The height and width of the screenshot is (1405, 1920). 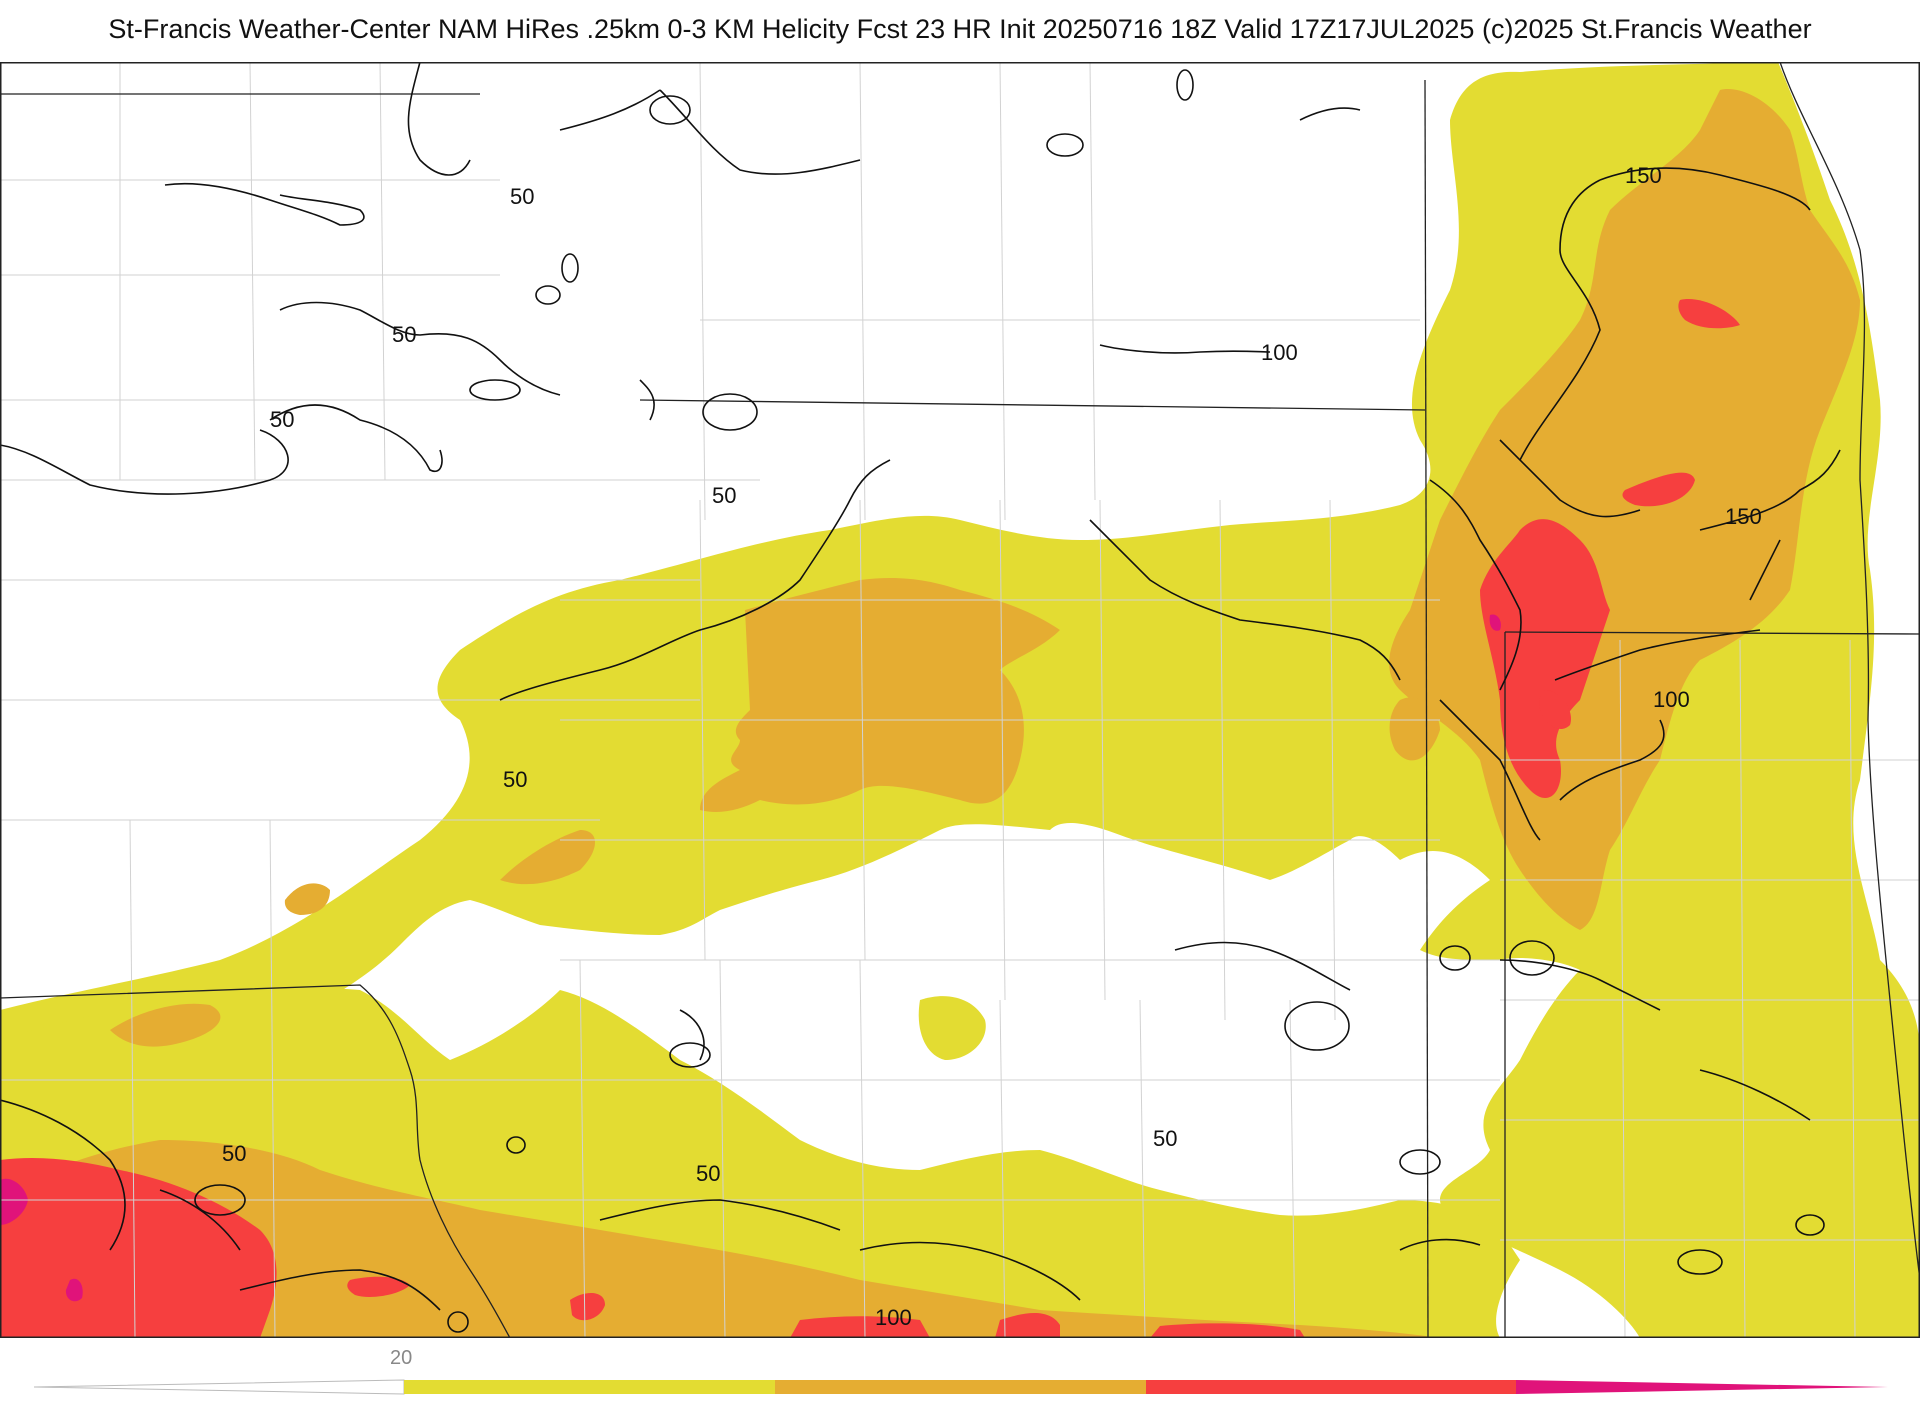 What do you see at coordinates (219, 1387) in the screenshot?
I see `colorbar-low-extension` at bounding box center [219, 1387].